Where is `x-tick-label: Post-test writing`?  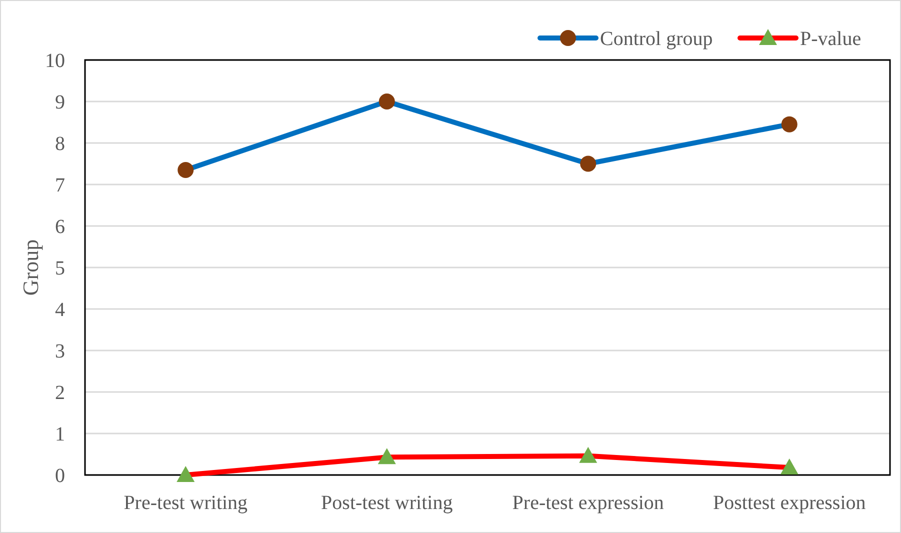
x-tick-label: Post-test writing is located at coordinates (387, 503).